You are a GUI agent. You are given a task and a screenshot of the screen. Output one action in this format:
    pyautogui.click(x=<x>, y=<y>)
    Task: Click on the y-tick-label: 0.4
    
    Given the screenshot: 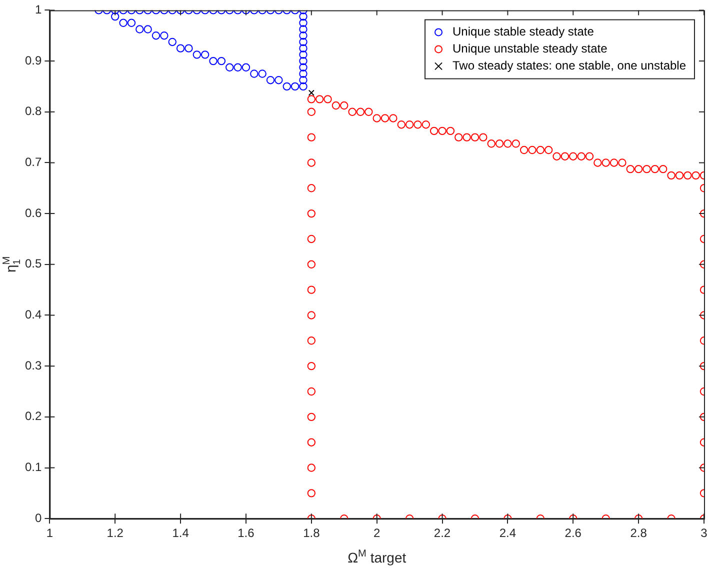 What is the action you would take?
    pyautogui.click(x=33, y=315)
    